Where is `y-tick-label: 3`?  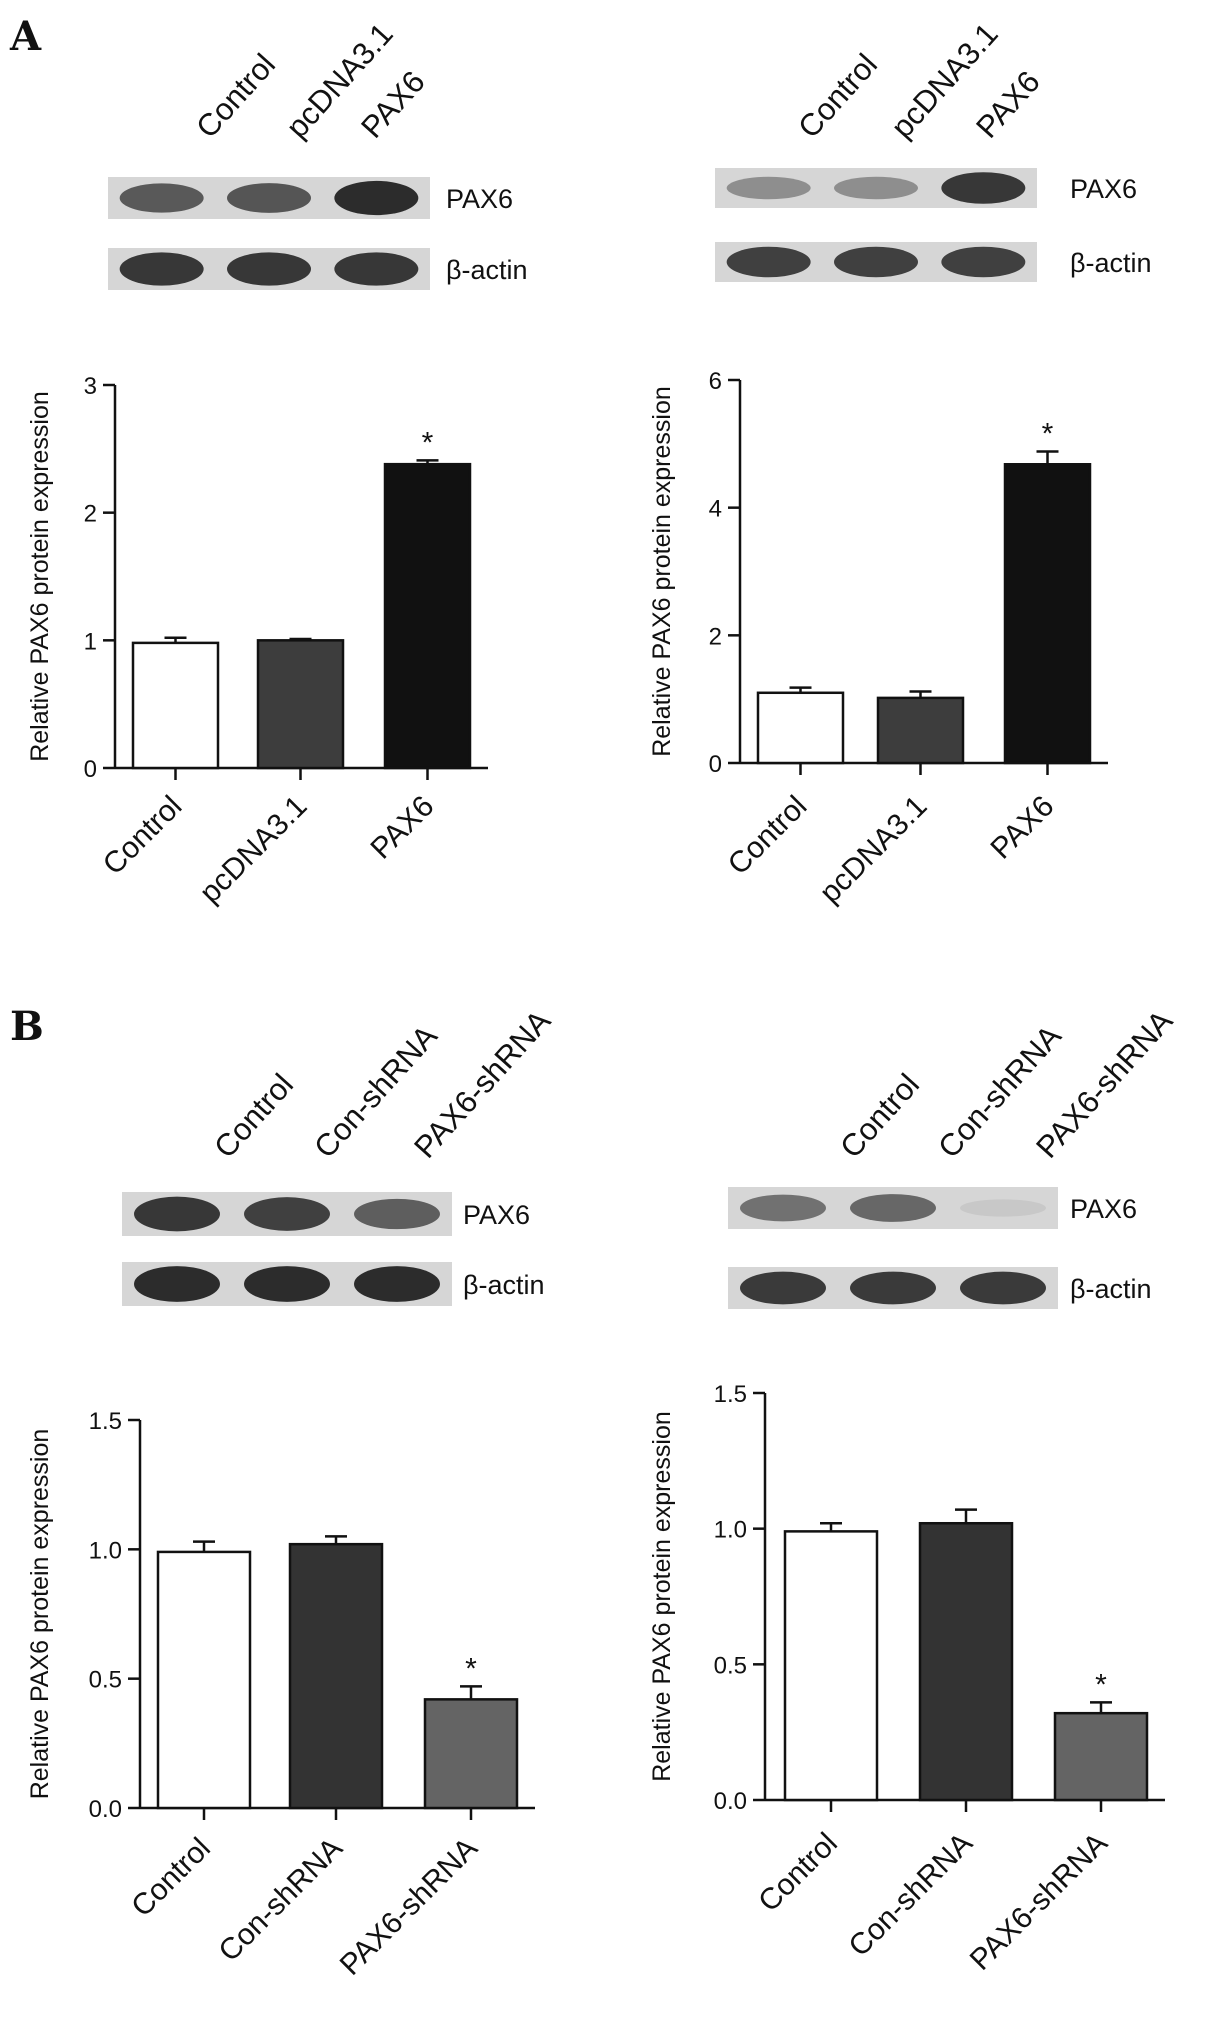 y-tick-label: 3 is located at coordinates (90, 386).